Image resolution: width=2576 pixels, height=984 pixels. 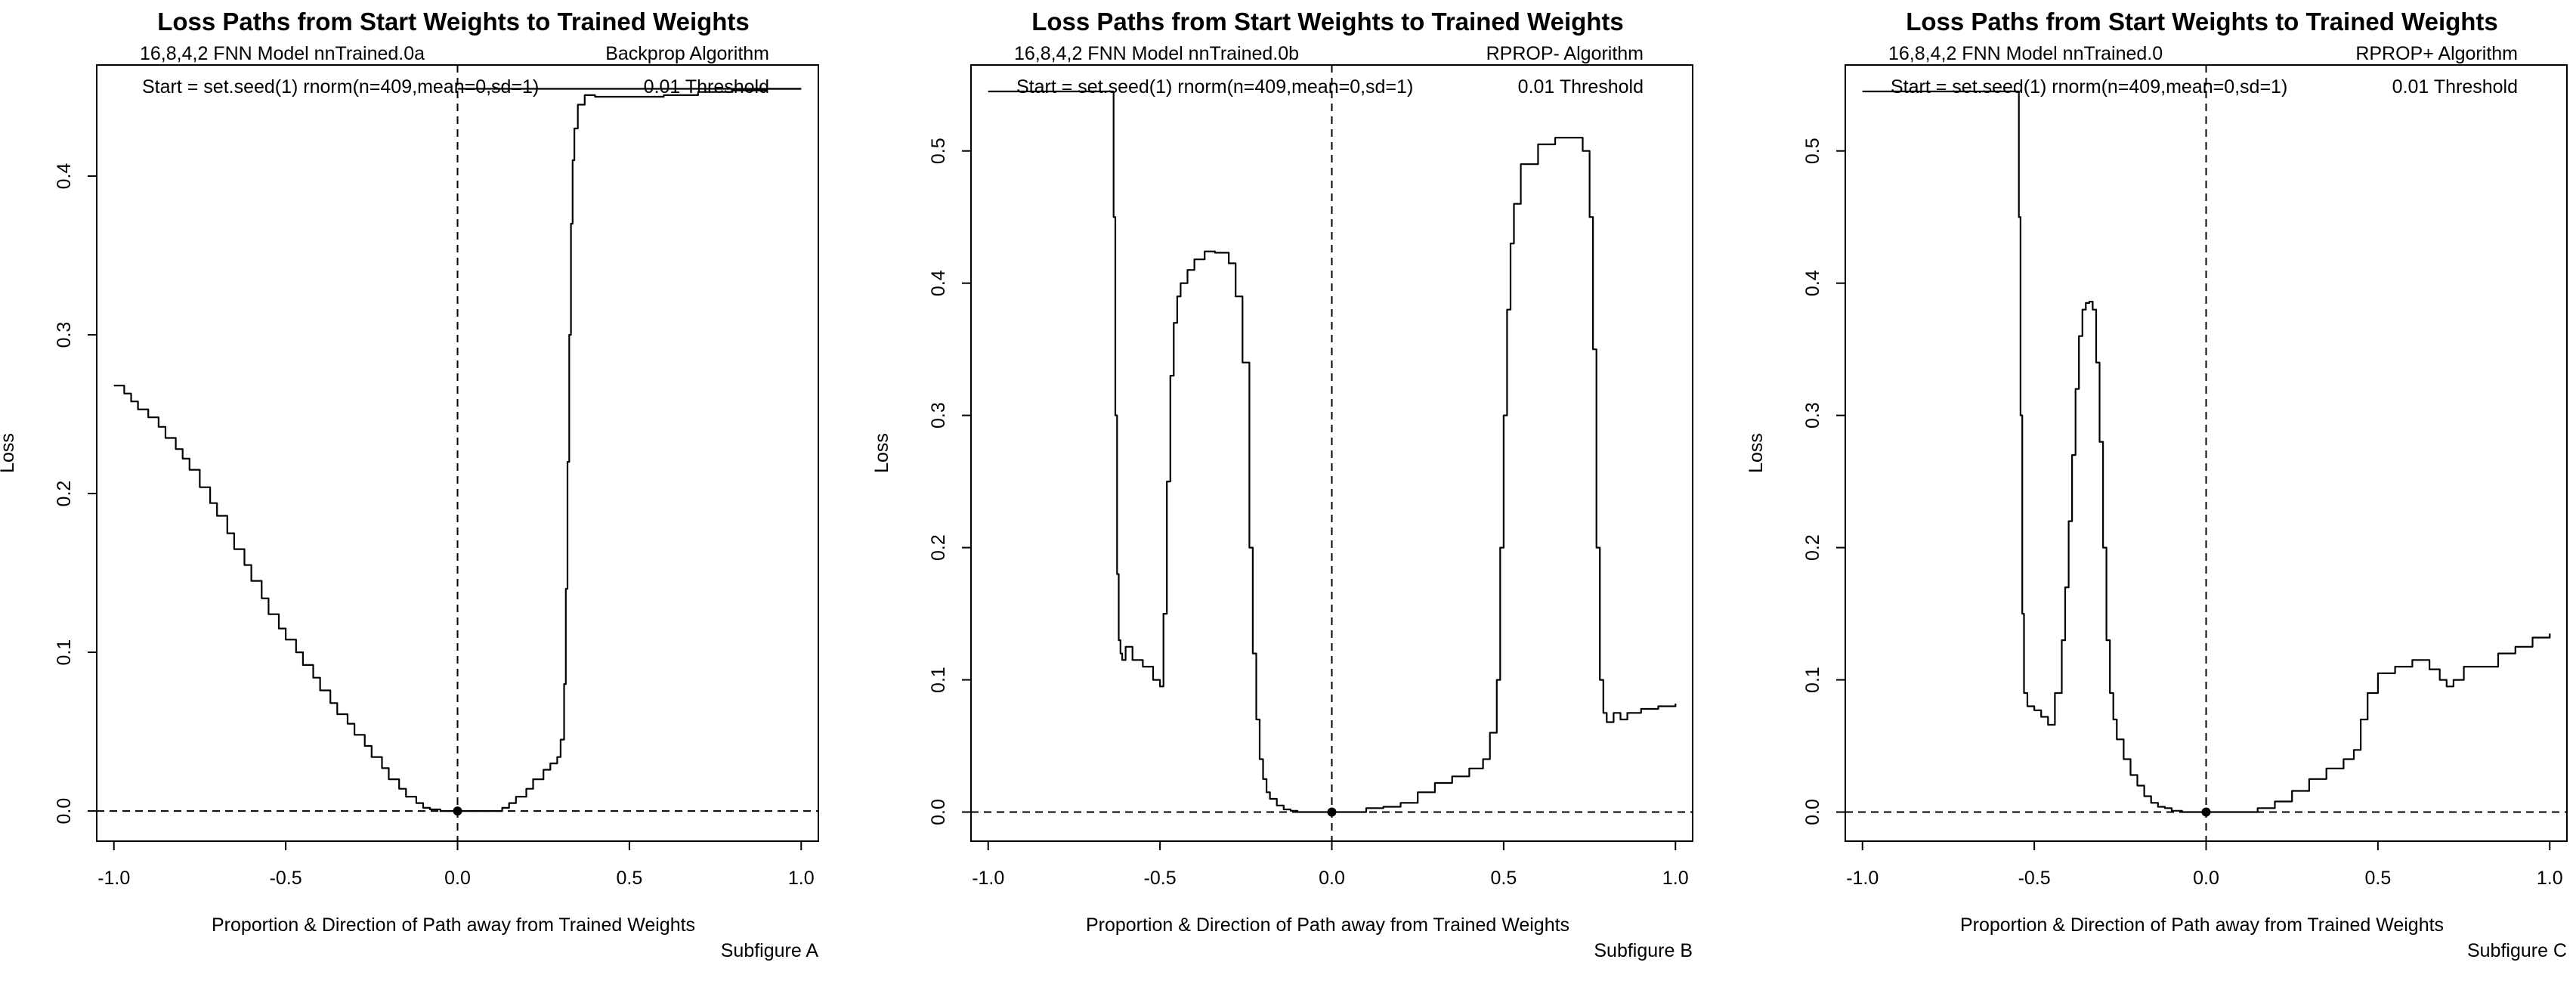 What do you see at coordinates (770, 950) in the screenshot?
I see `subfigure-label: Subfigure A` at bounding box center [770, 950].